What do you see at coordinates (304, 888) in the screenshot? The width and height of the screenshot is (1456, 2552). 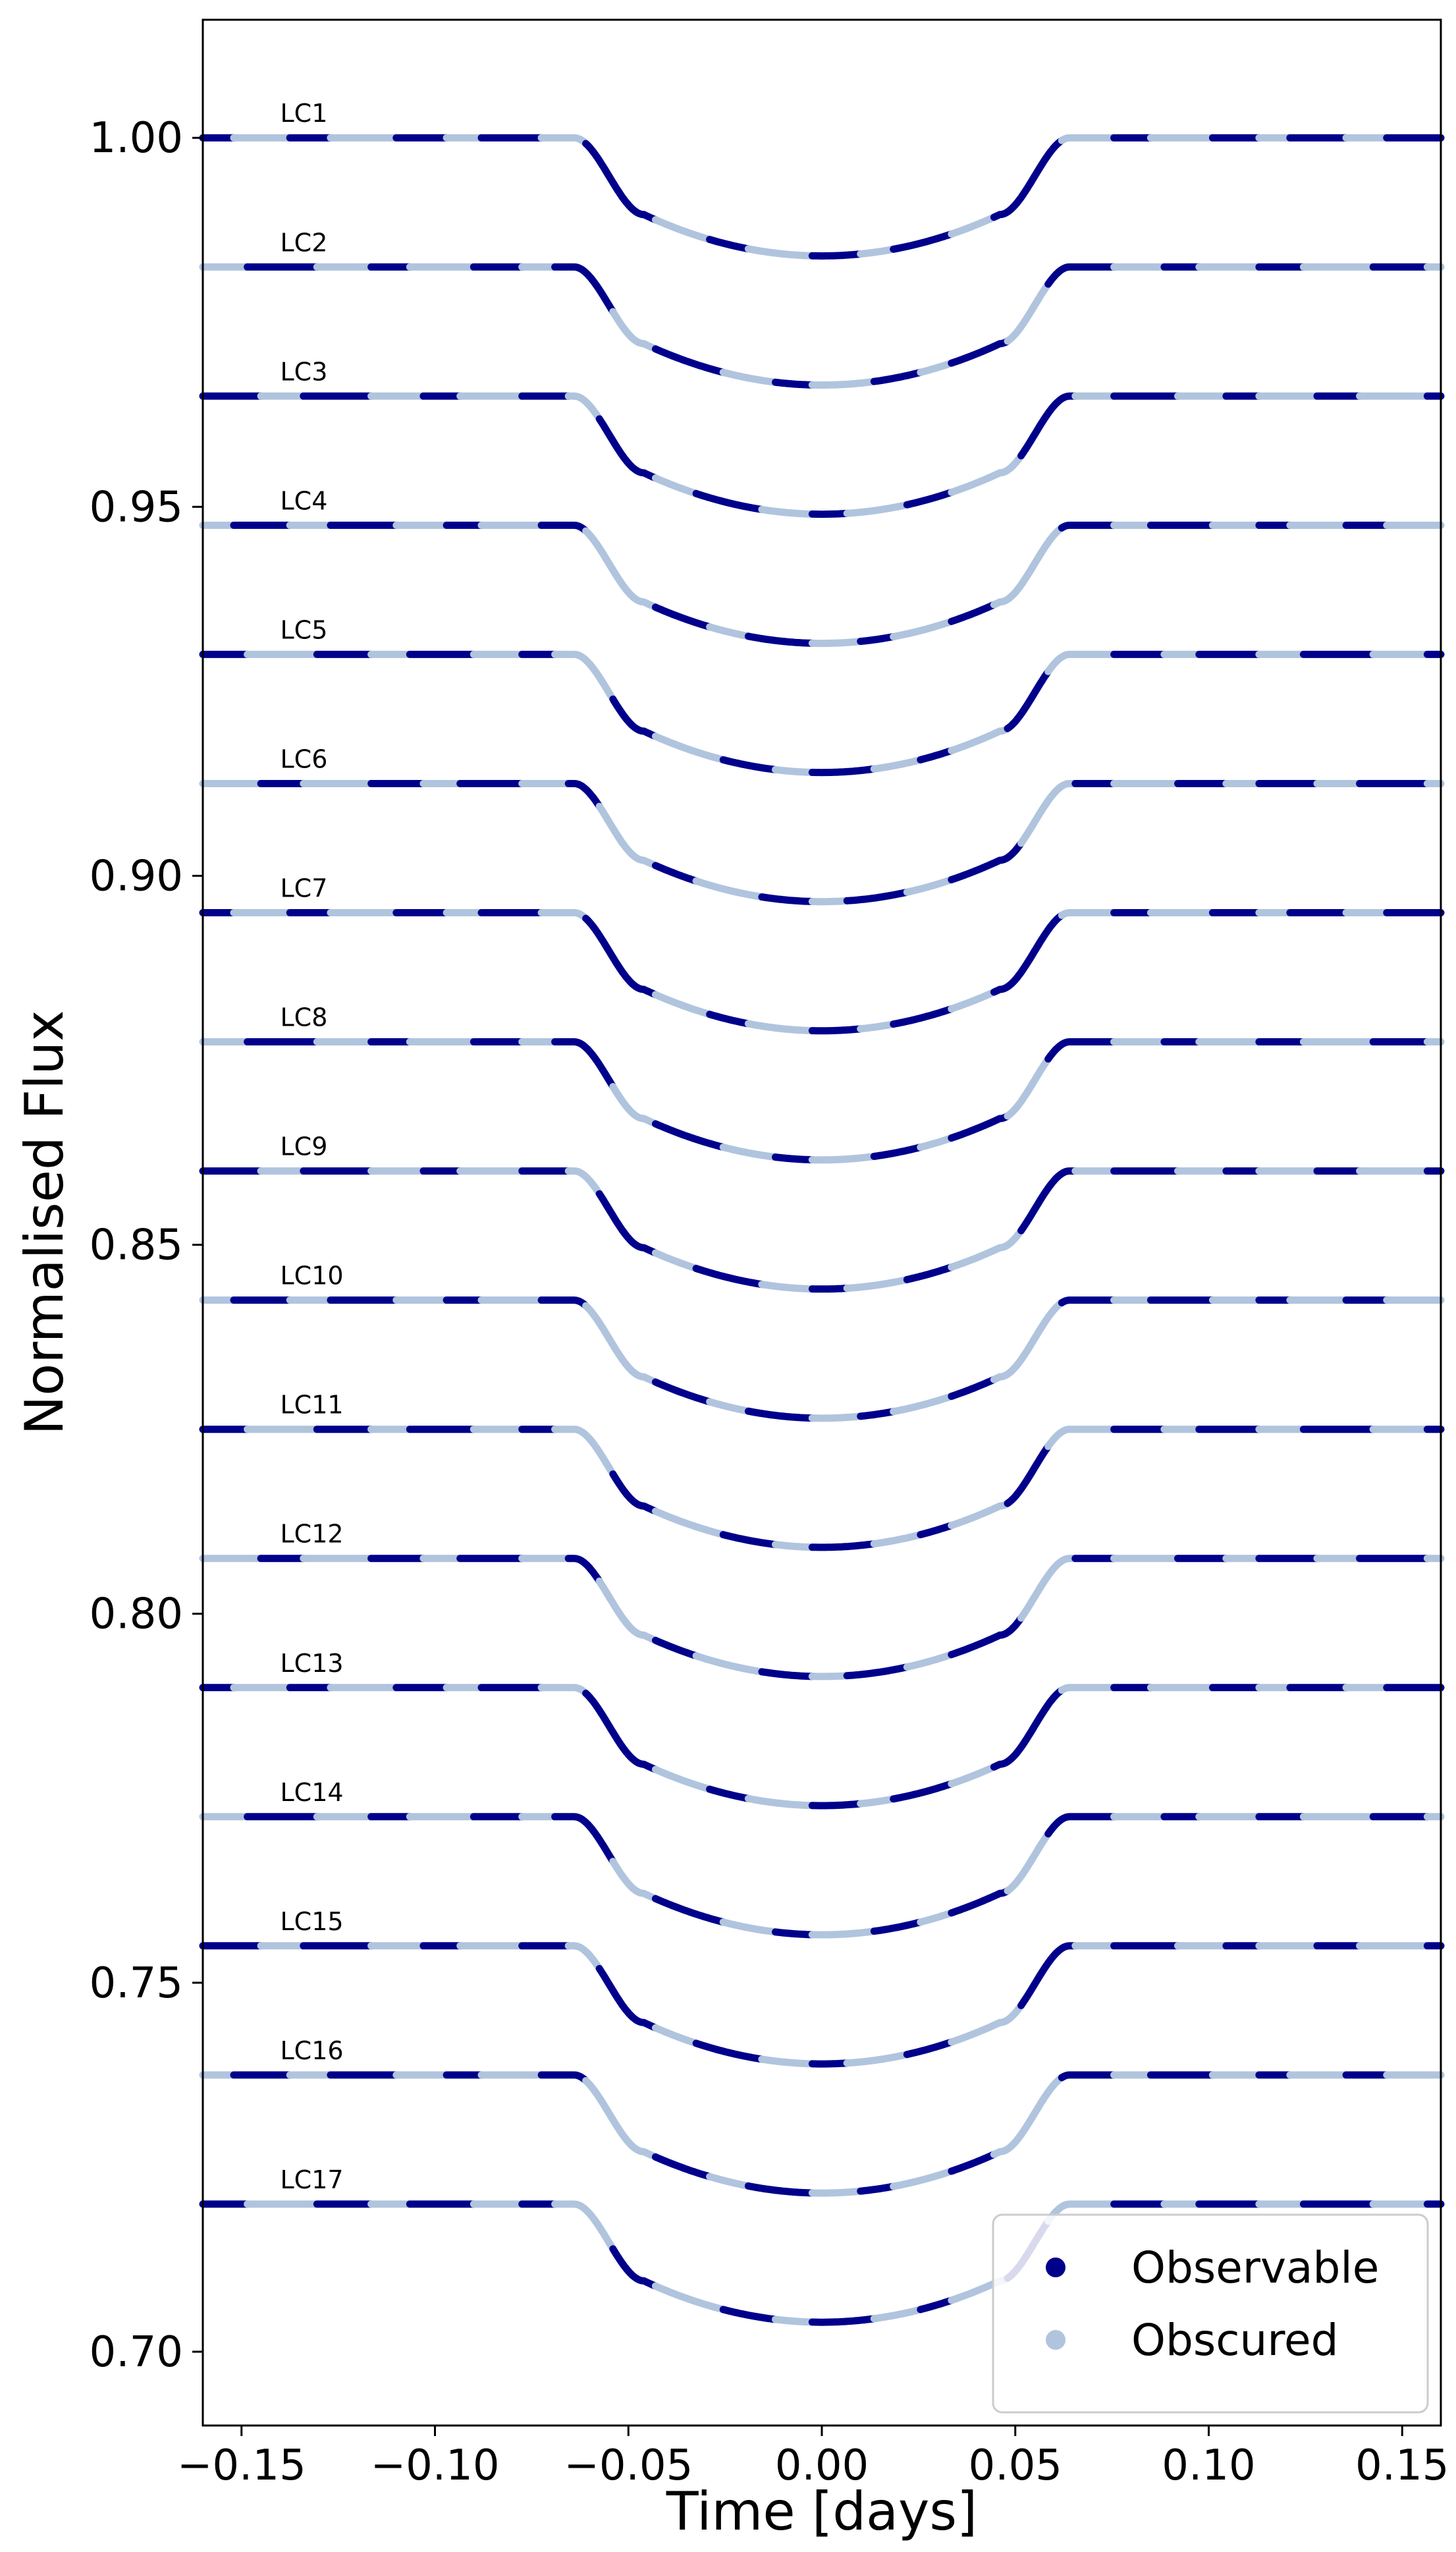 I see `curve-label-lc7: LC7` at bounding box center [304, 888].